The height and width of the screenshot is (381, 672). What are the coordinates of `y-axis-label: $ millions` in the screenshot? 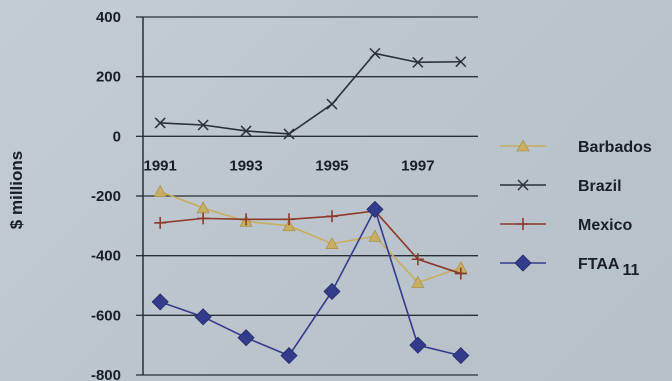 It's located at (16, 190).